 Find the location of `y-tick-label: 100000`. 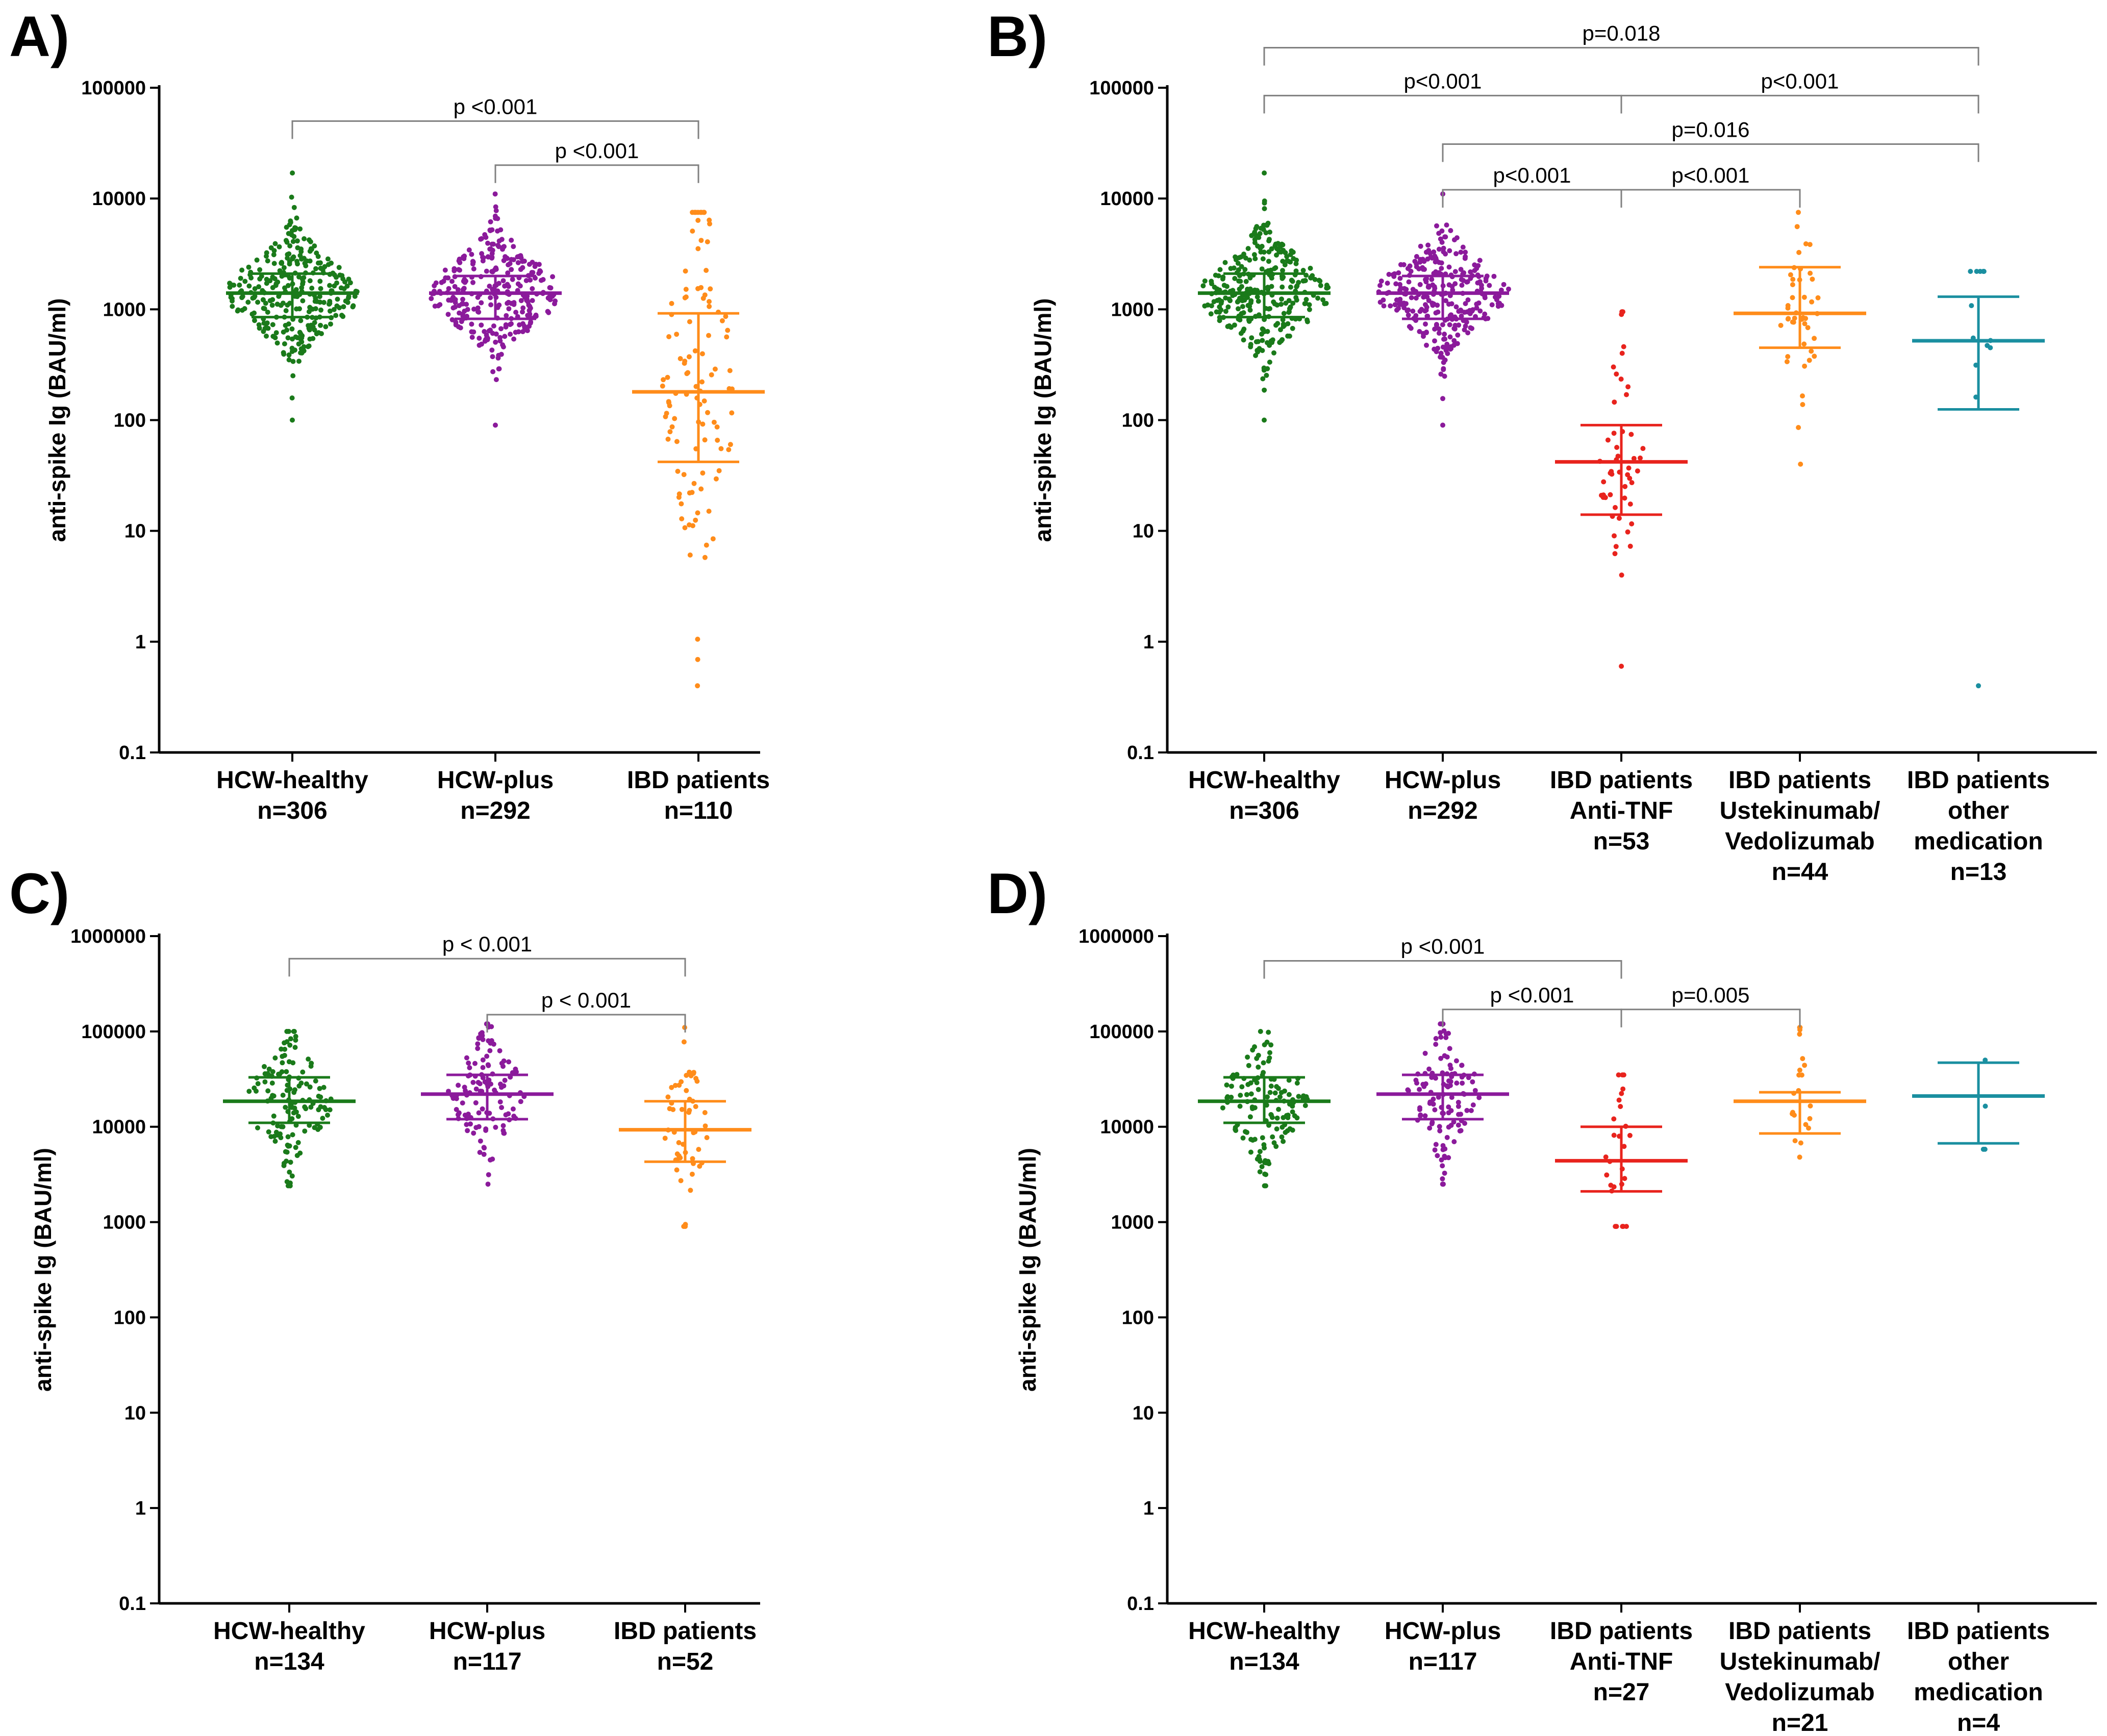

y-tick-label: 100000 is located at coordinates (1121, 88).